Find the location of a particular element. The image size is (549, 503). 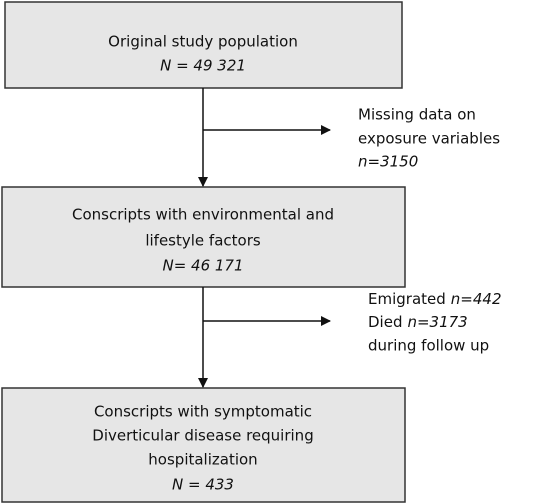

exclusion-count: n=3150 is located at coordinates (388, 162).